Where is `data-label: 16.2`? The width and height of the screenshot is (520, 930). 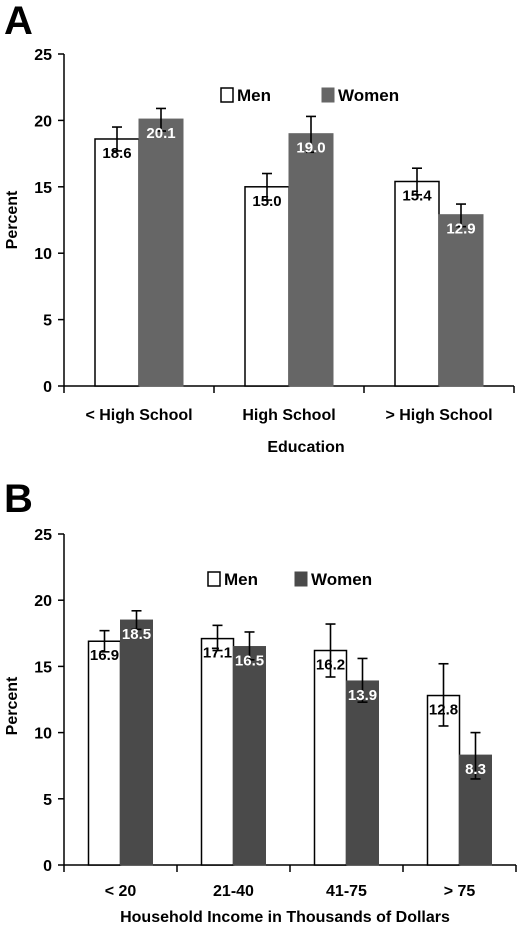 data-label: 16.2 is located at coordinates (330, 665).